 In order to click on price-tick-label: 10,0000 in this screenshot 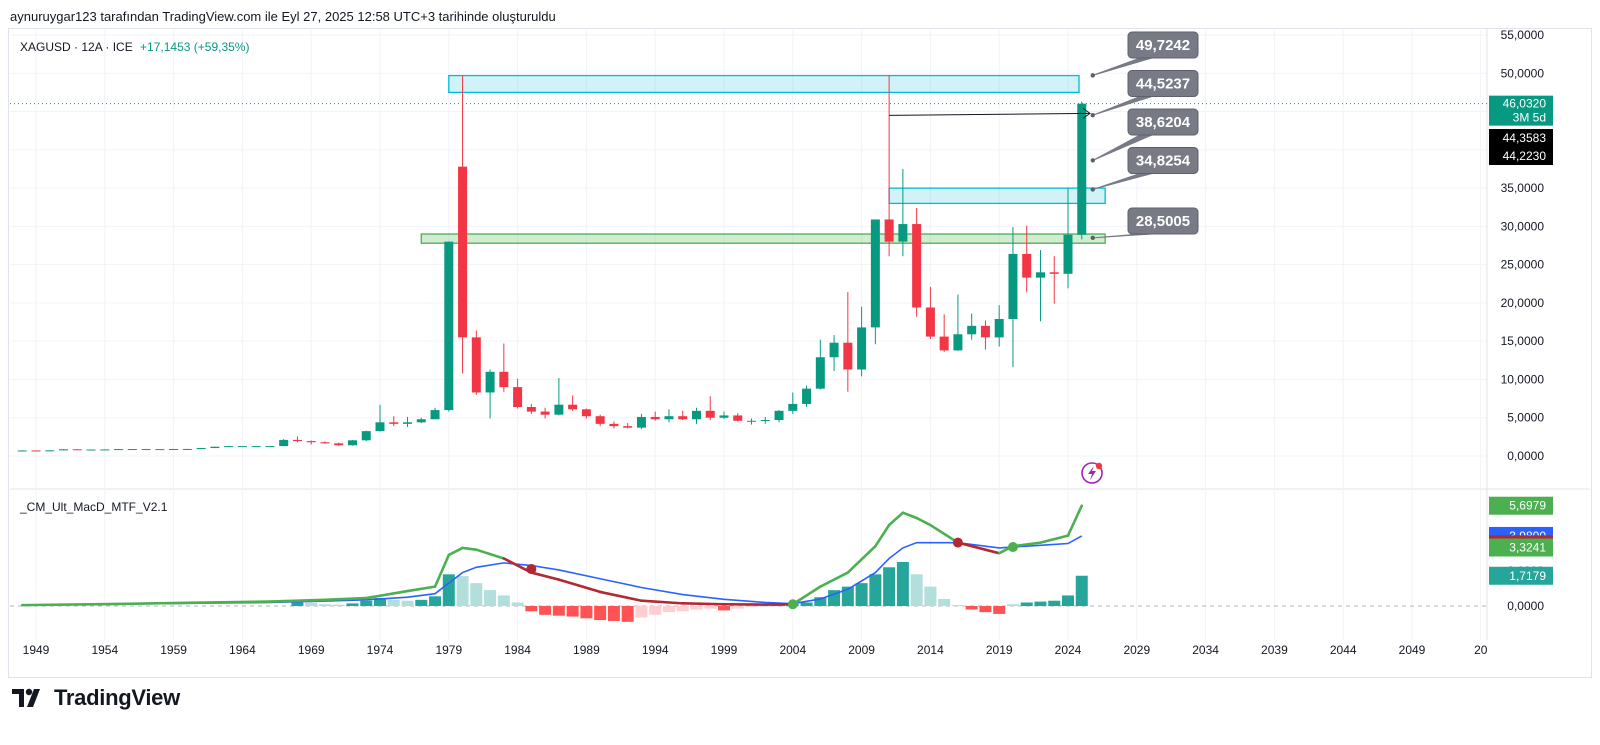, I will do `click(1523, 379)`.